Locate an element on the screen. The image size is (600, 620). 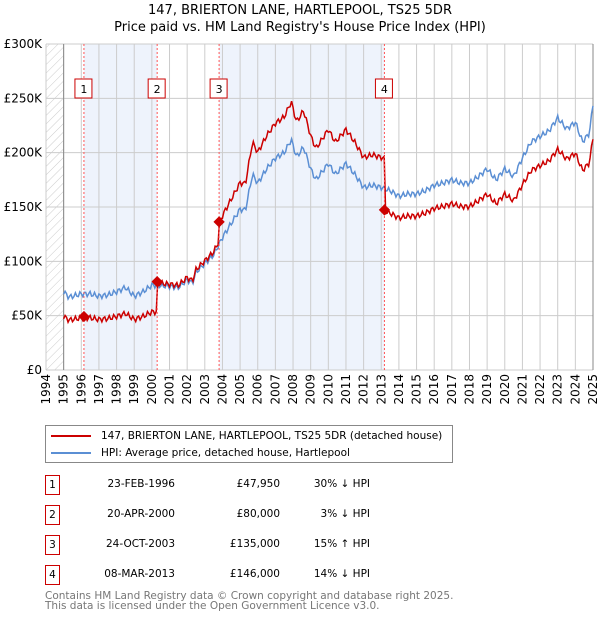
sales-table-row: 3 24-OCT-2003 £135,000 15% ↑ HPI is located at coordinates (255, 545).